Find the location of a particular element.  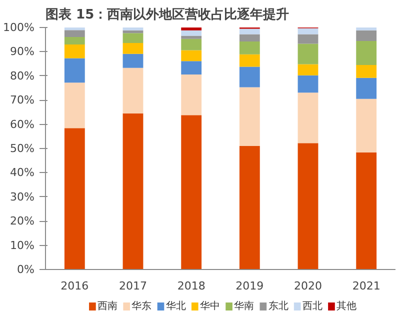

y-tick-label: 70% is located at coordinates (22, 100).